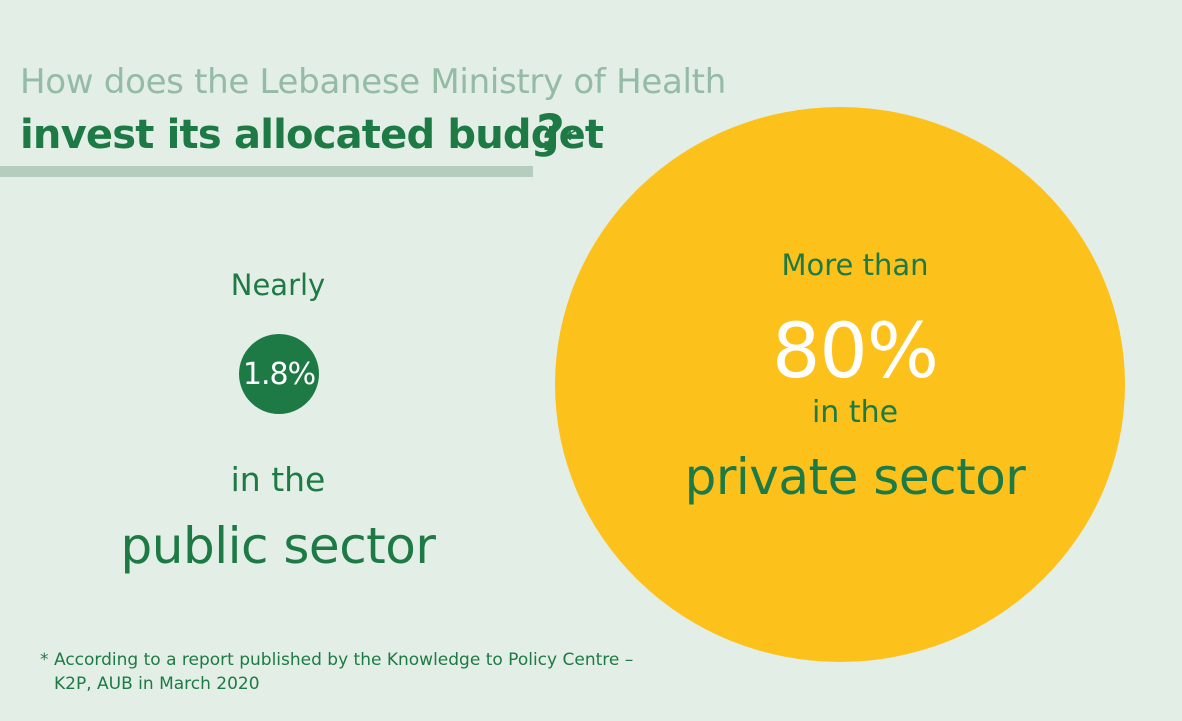 This screenshot has width=1182, height=721. I want to click on public-percent-circle: 1.8%, so click(279, 374).